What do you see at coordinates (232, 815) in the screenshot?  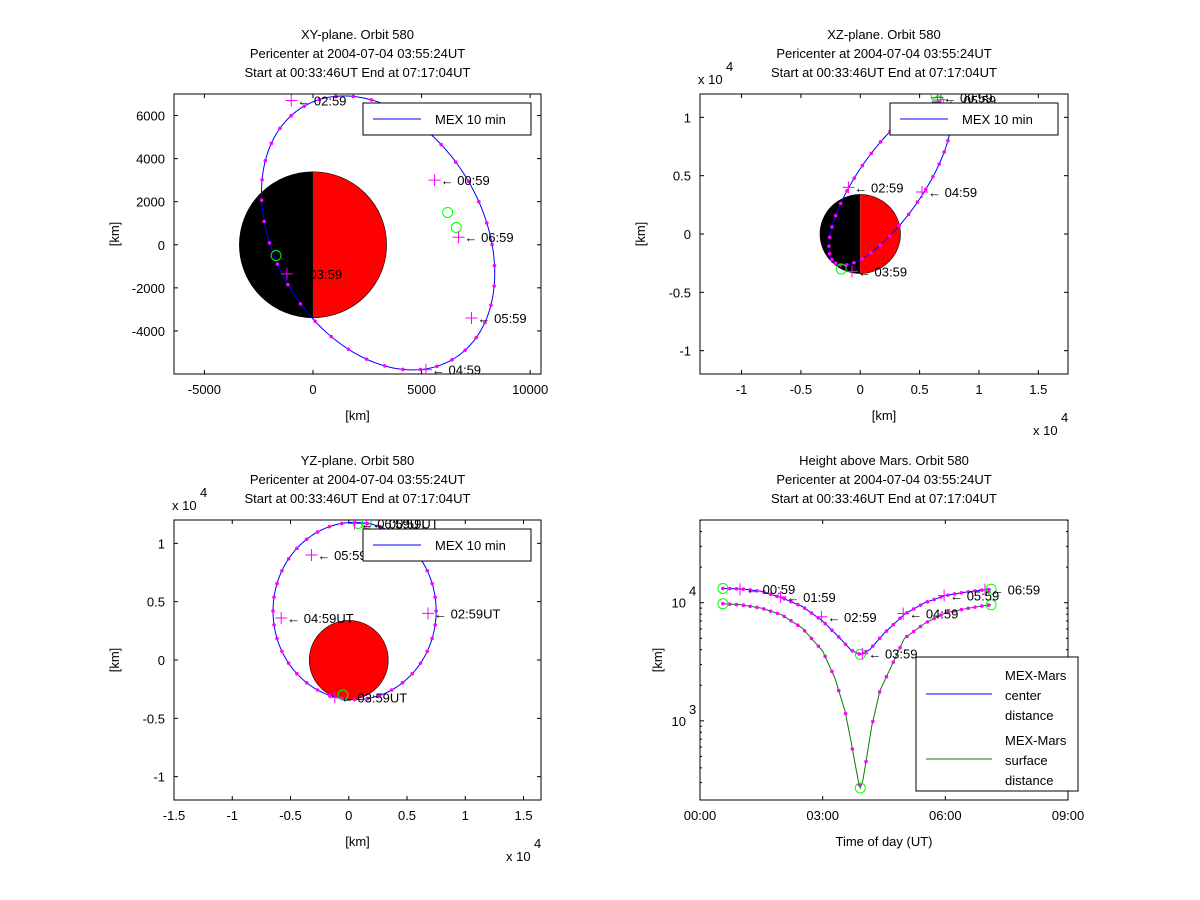 I see `x-tick-label: -1` at bounding box center [232, 815].